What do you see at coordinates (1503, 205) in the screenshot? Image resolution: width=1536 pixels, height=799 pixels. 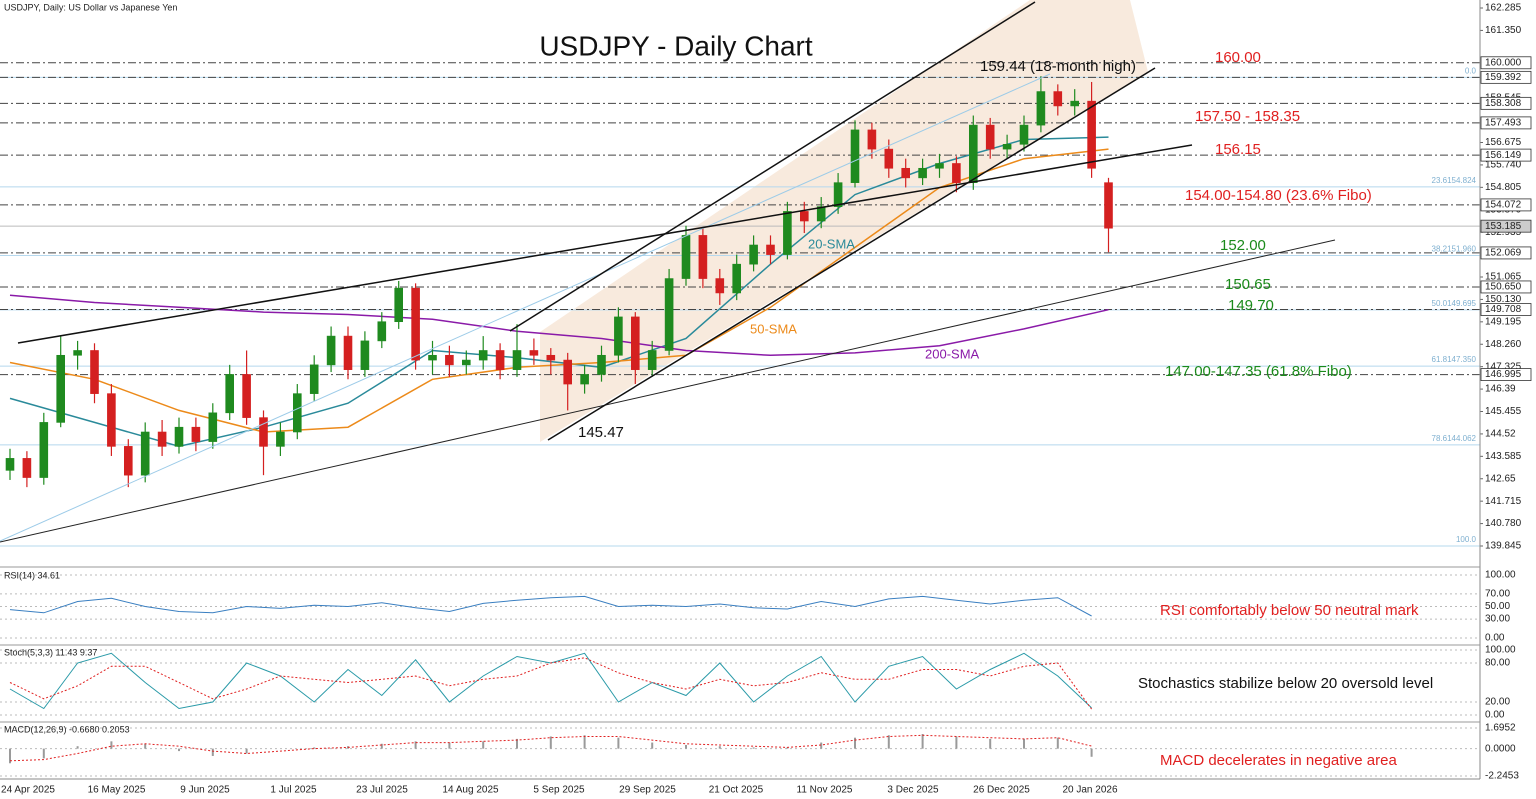 I see `level-label: 154.072` at bounding box center [1503, 205].